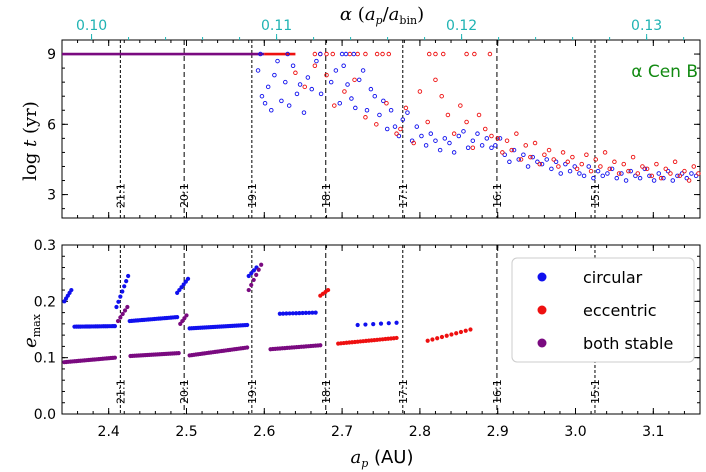  What do you see at coordinates (91, 26) in the screenshot?
I see `top-axis-tick-label: 0.10` at bounding box center [91, 26].